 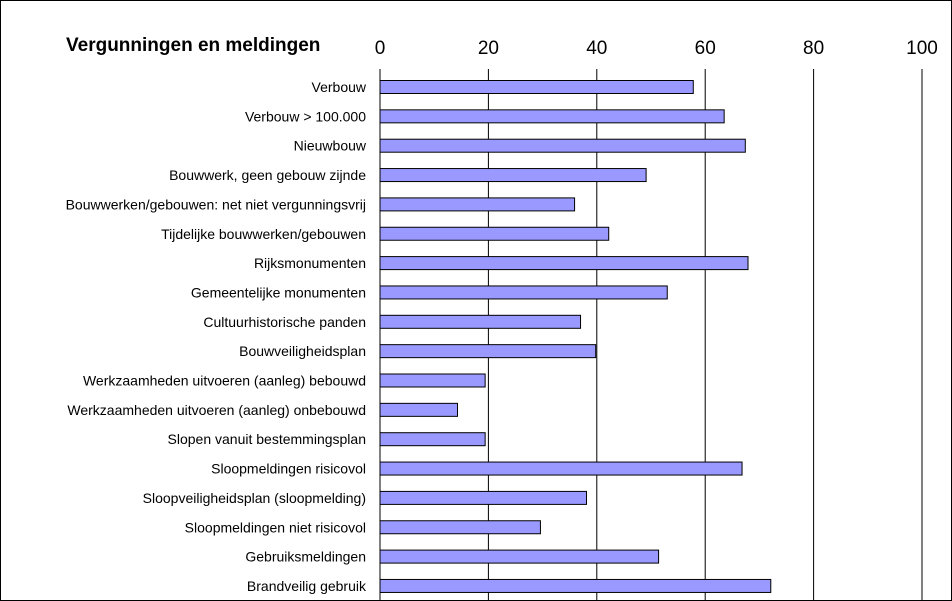 What do you see at coordinates (284, 322) in the screenshot?
I see `category-label: Cultuurhistorische panden` at bounding box center [284, 322].